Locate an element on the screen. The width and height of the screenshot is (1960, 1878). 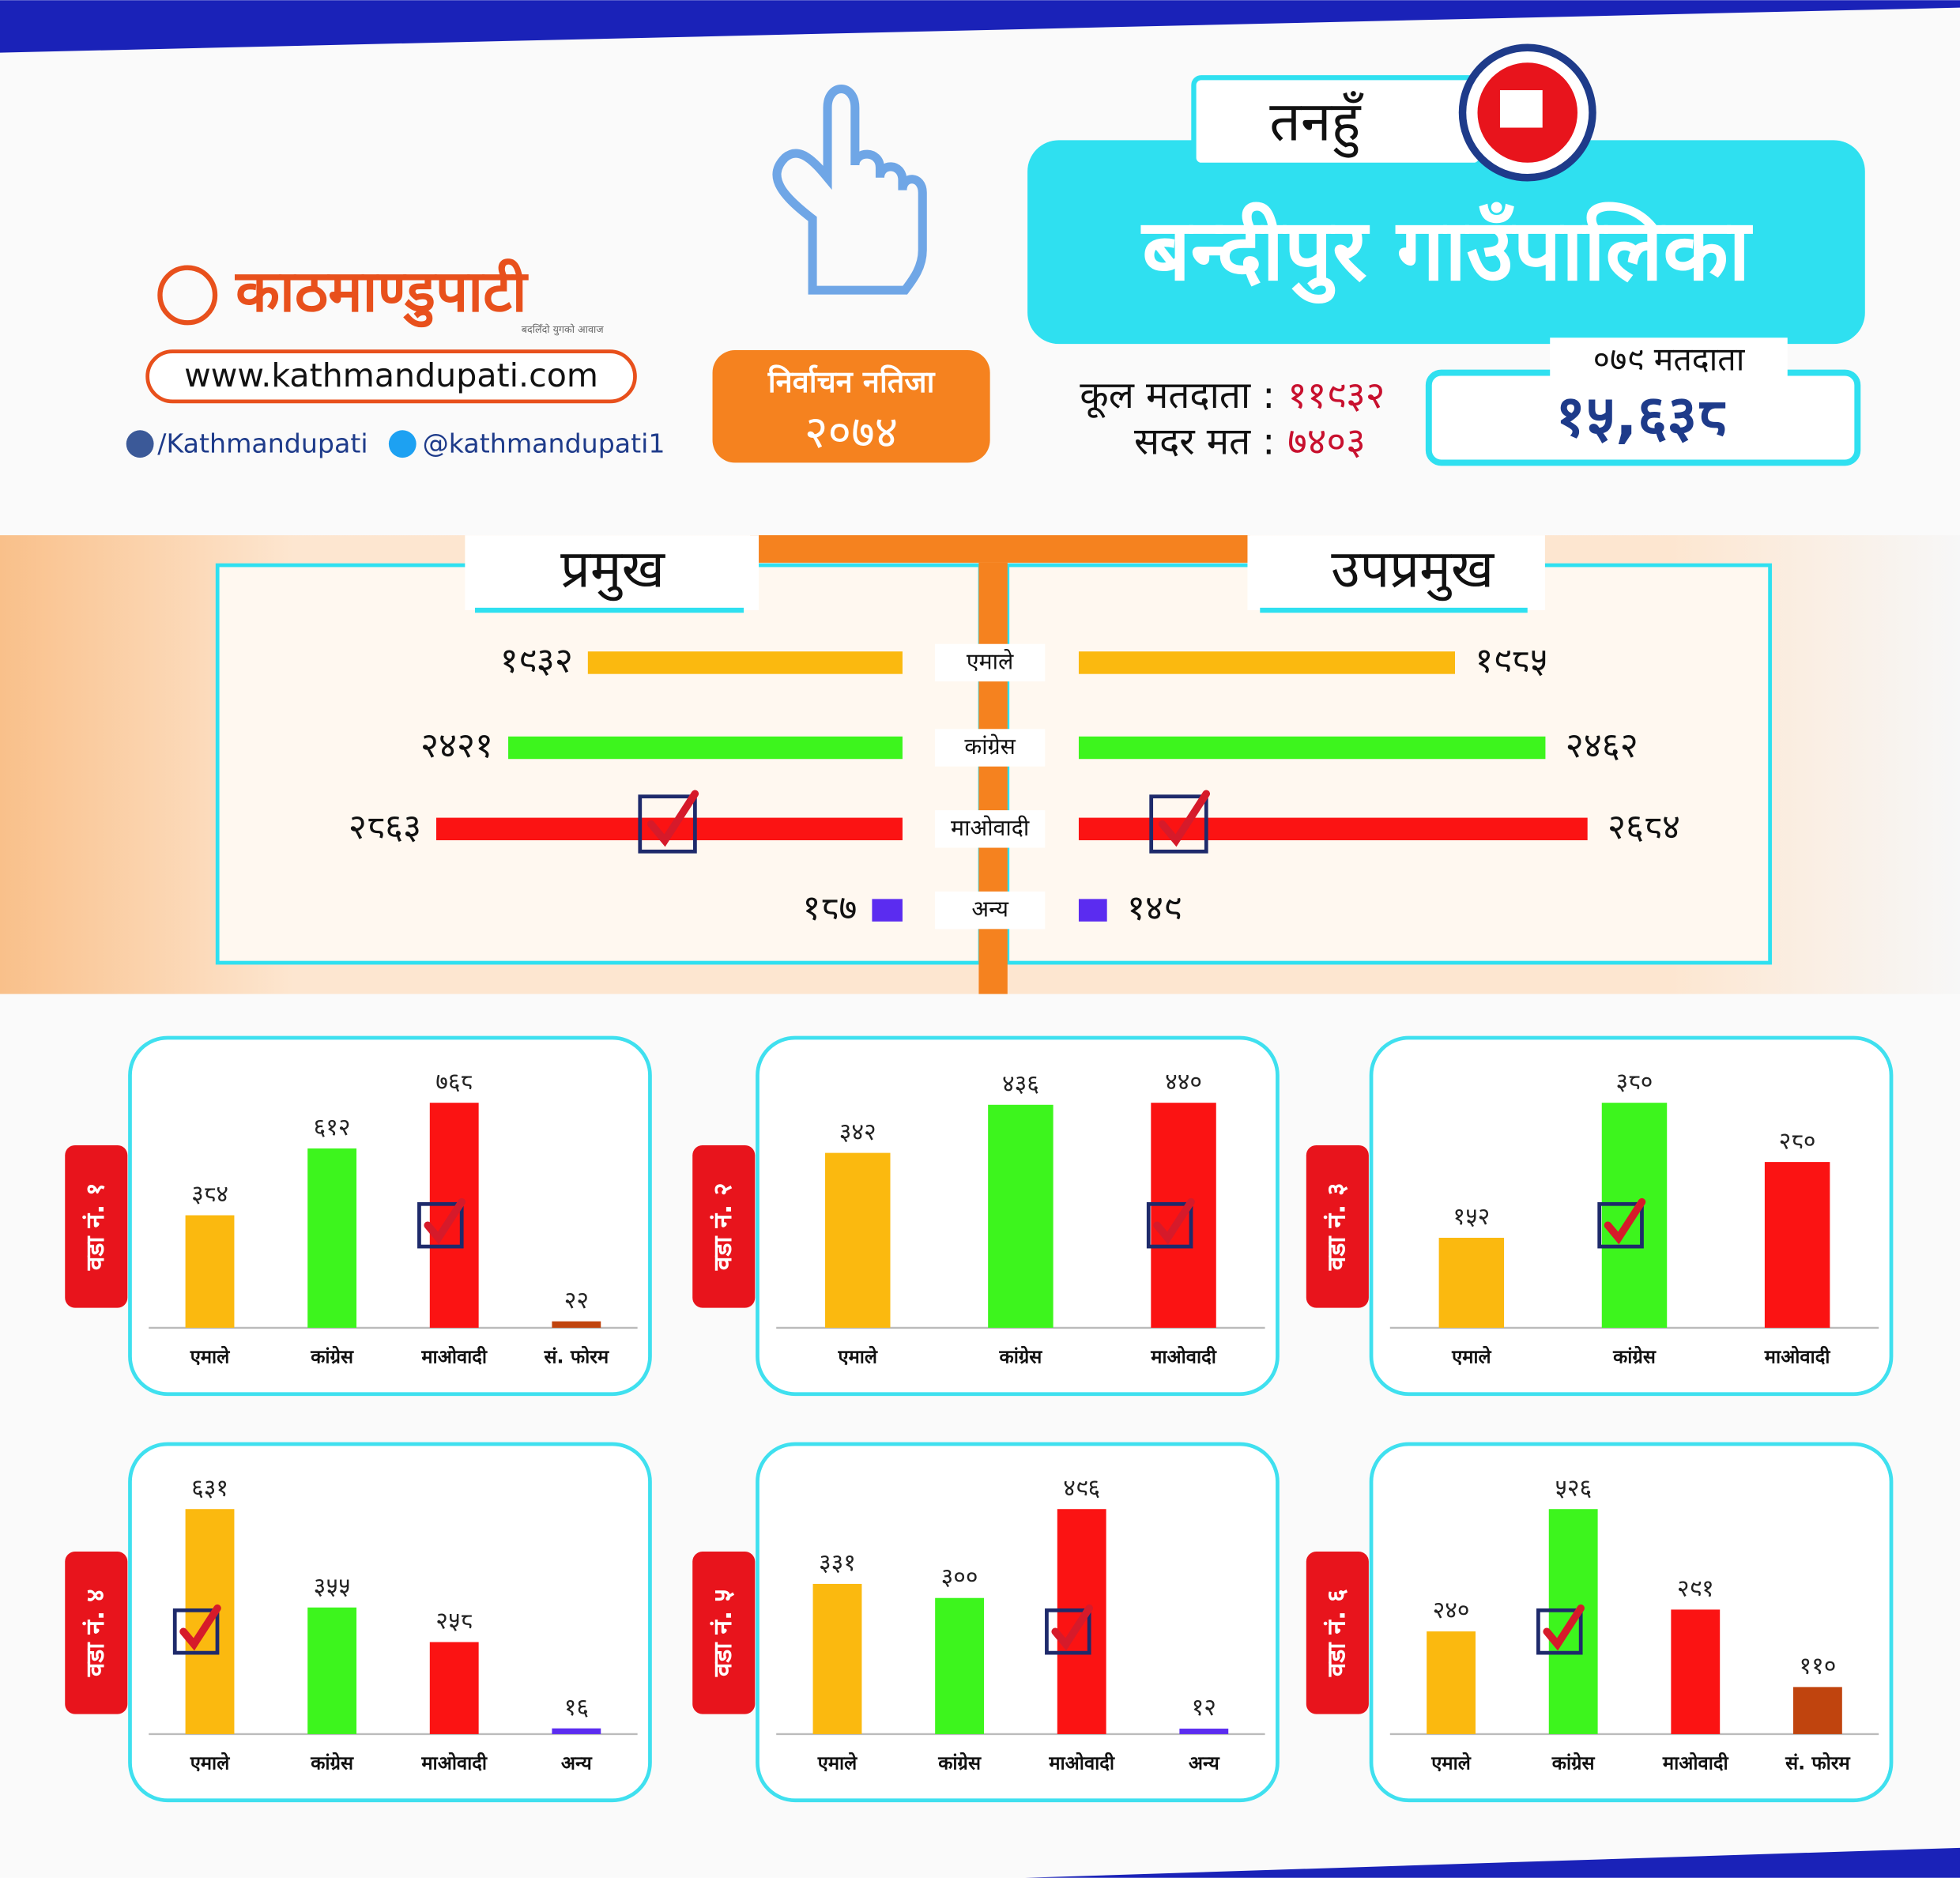
deputy-tab is located at coordinates (1396, 573).